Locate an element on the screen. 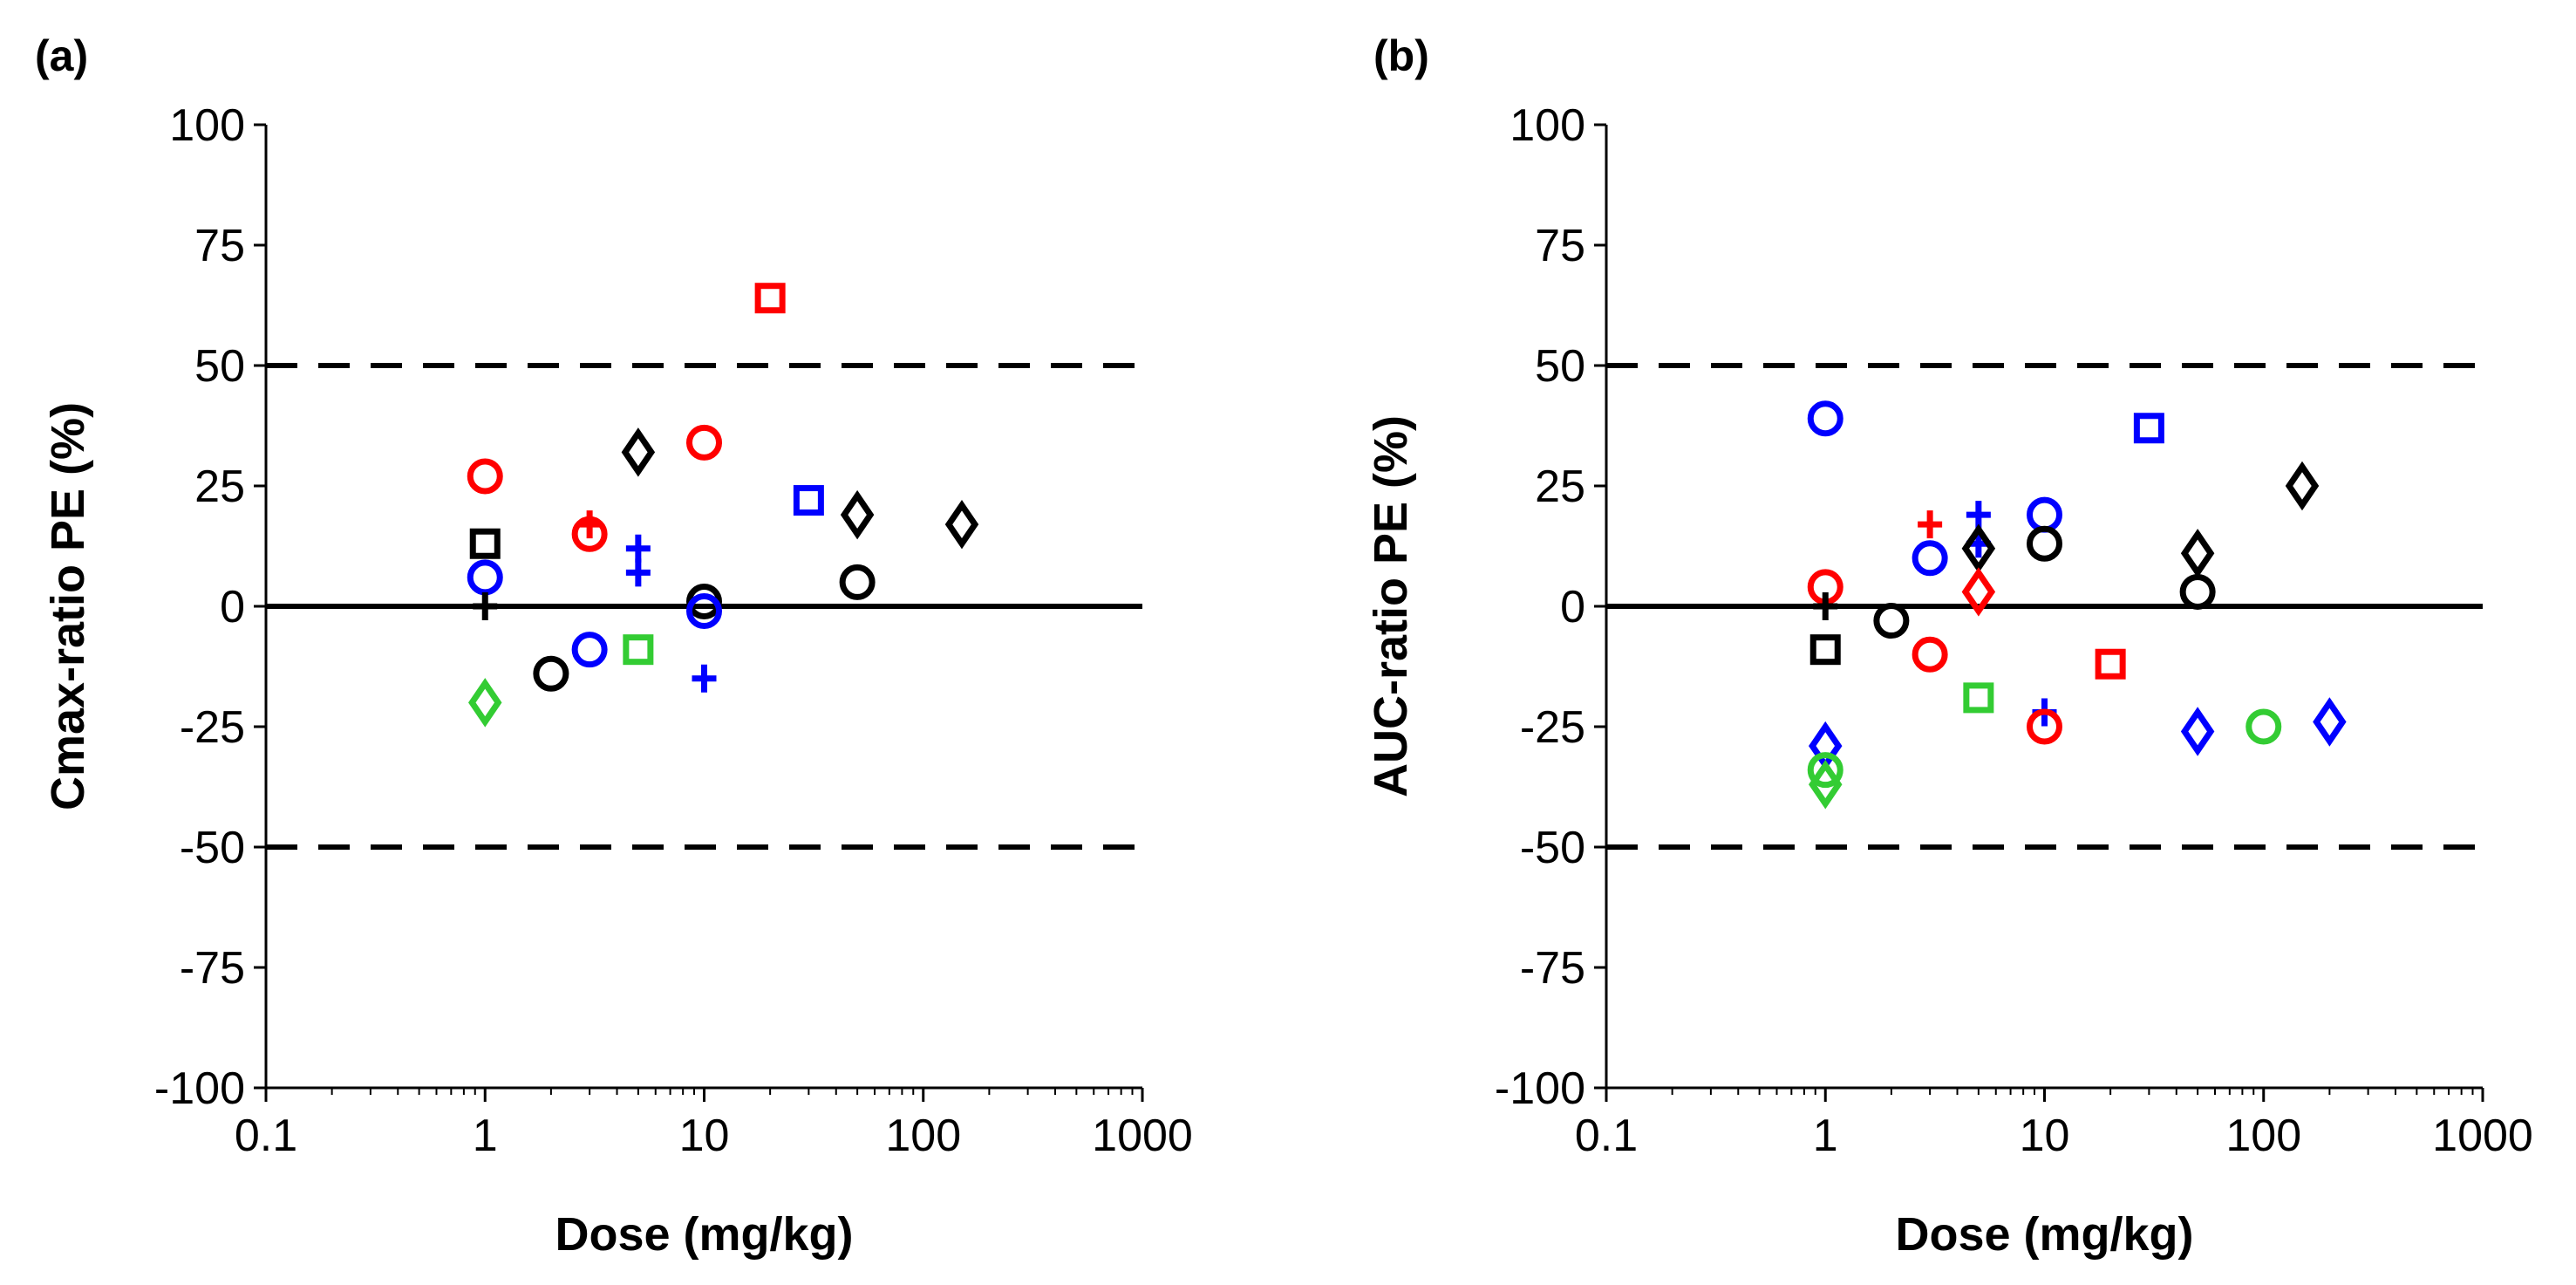 The height and width of the screenshot is (1285, 2576). panel-a-label: (a) is located at coordinates (62, 55).